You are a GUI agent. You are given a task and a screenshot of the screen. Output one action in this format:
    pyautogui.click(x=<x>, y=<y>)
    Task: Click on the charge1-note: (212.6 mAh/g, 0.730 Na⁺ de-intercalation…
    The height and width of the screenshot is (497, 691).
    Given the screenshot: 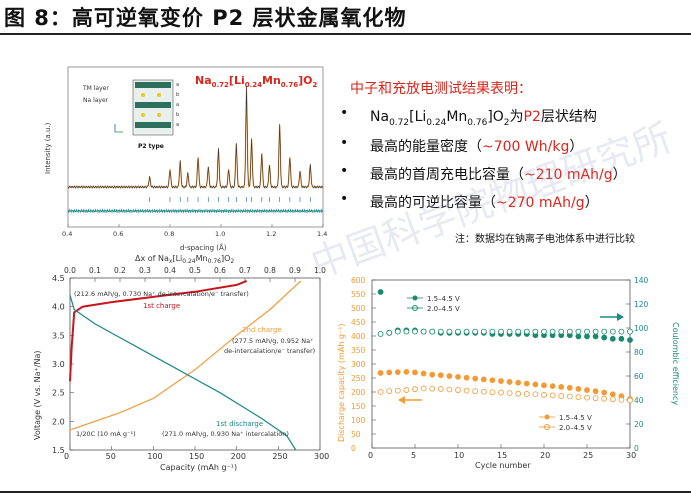 What is the action you would take?
    pyautogui.click(x=161, y=294)
    